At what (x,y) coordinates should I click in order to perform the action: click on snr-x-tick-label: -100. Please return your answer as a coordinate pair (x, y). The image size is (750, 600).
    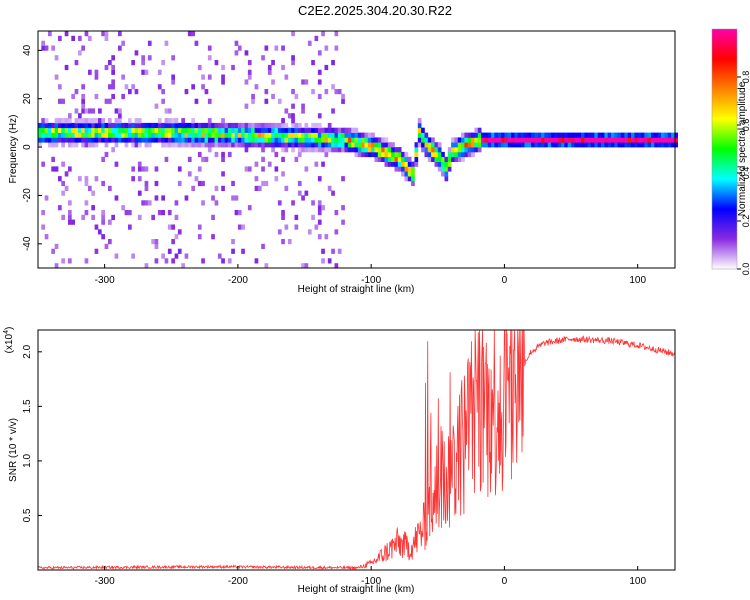
    Looking at the image, I should click on (371, 581).